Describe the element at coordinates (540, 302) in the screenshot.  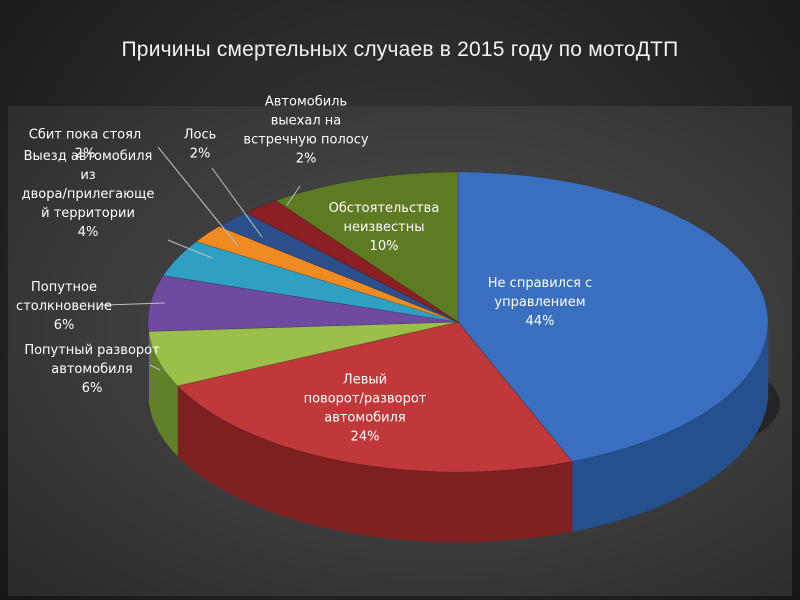
I see `slice-label-1: Не справился с управлением 44%` at that location.